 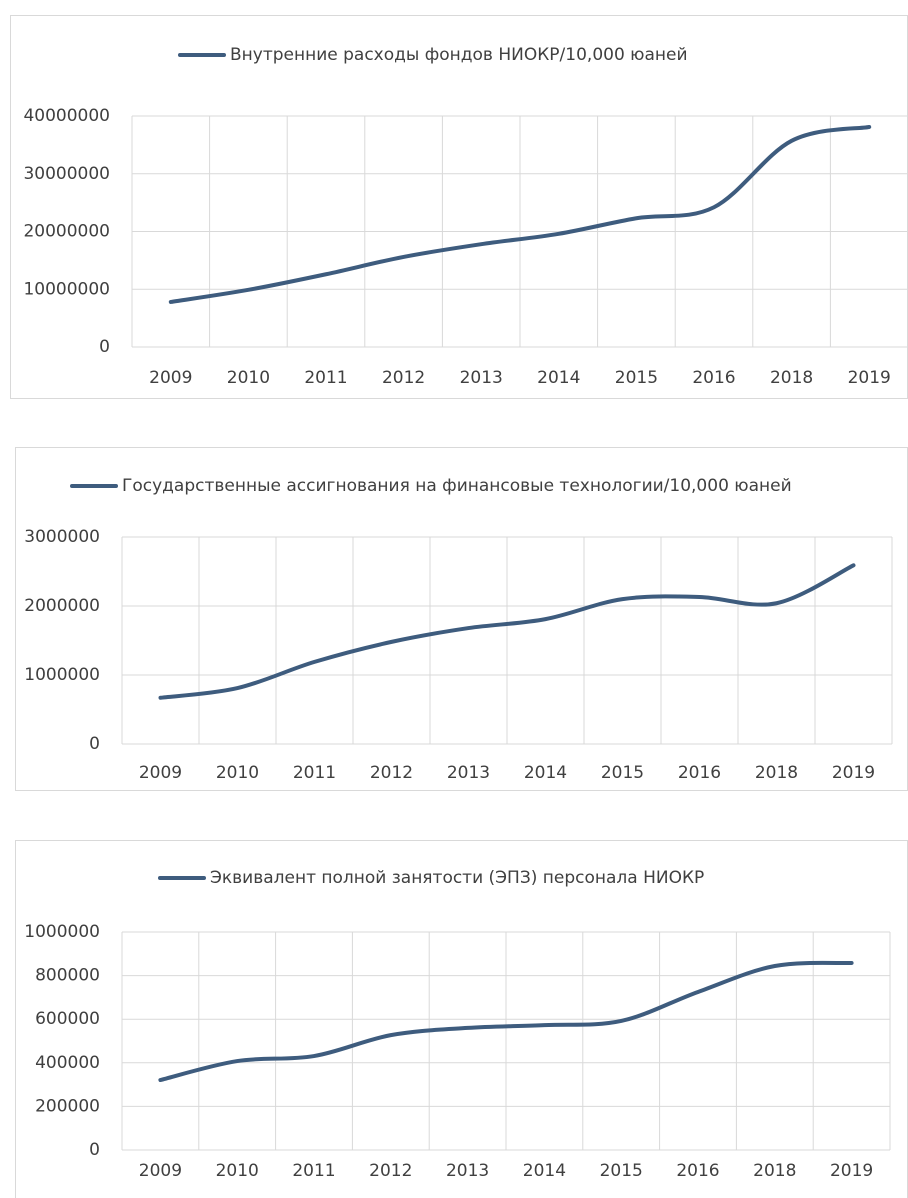 What do you see at coordinates (66, 174) in the screenshot?
I see `y-tick-label: 30000000` at bounding box center [66, 174].